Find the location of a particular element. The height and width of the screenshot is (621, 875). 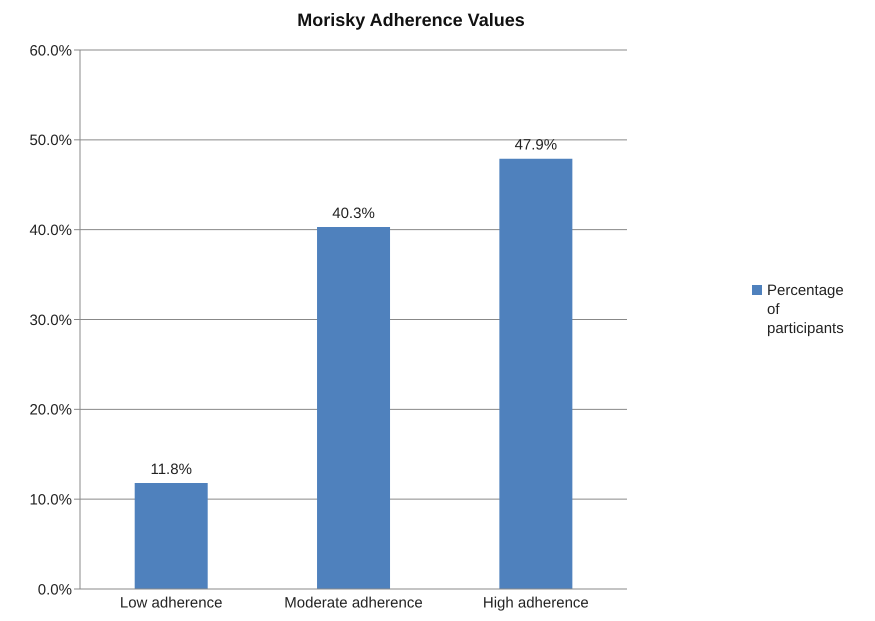

y-tick-label: 20.0% is located at coordinates (50, 410).